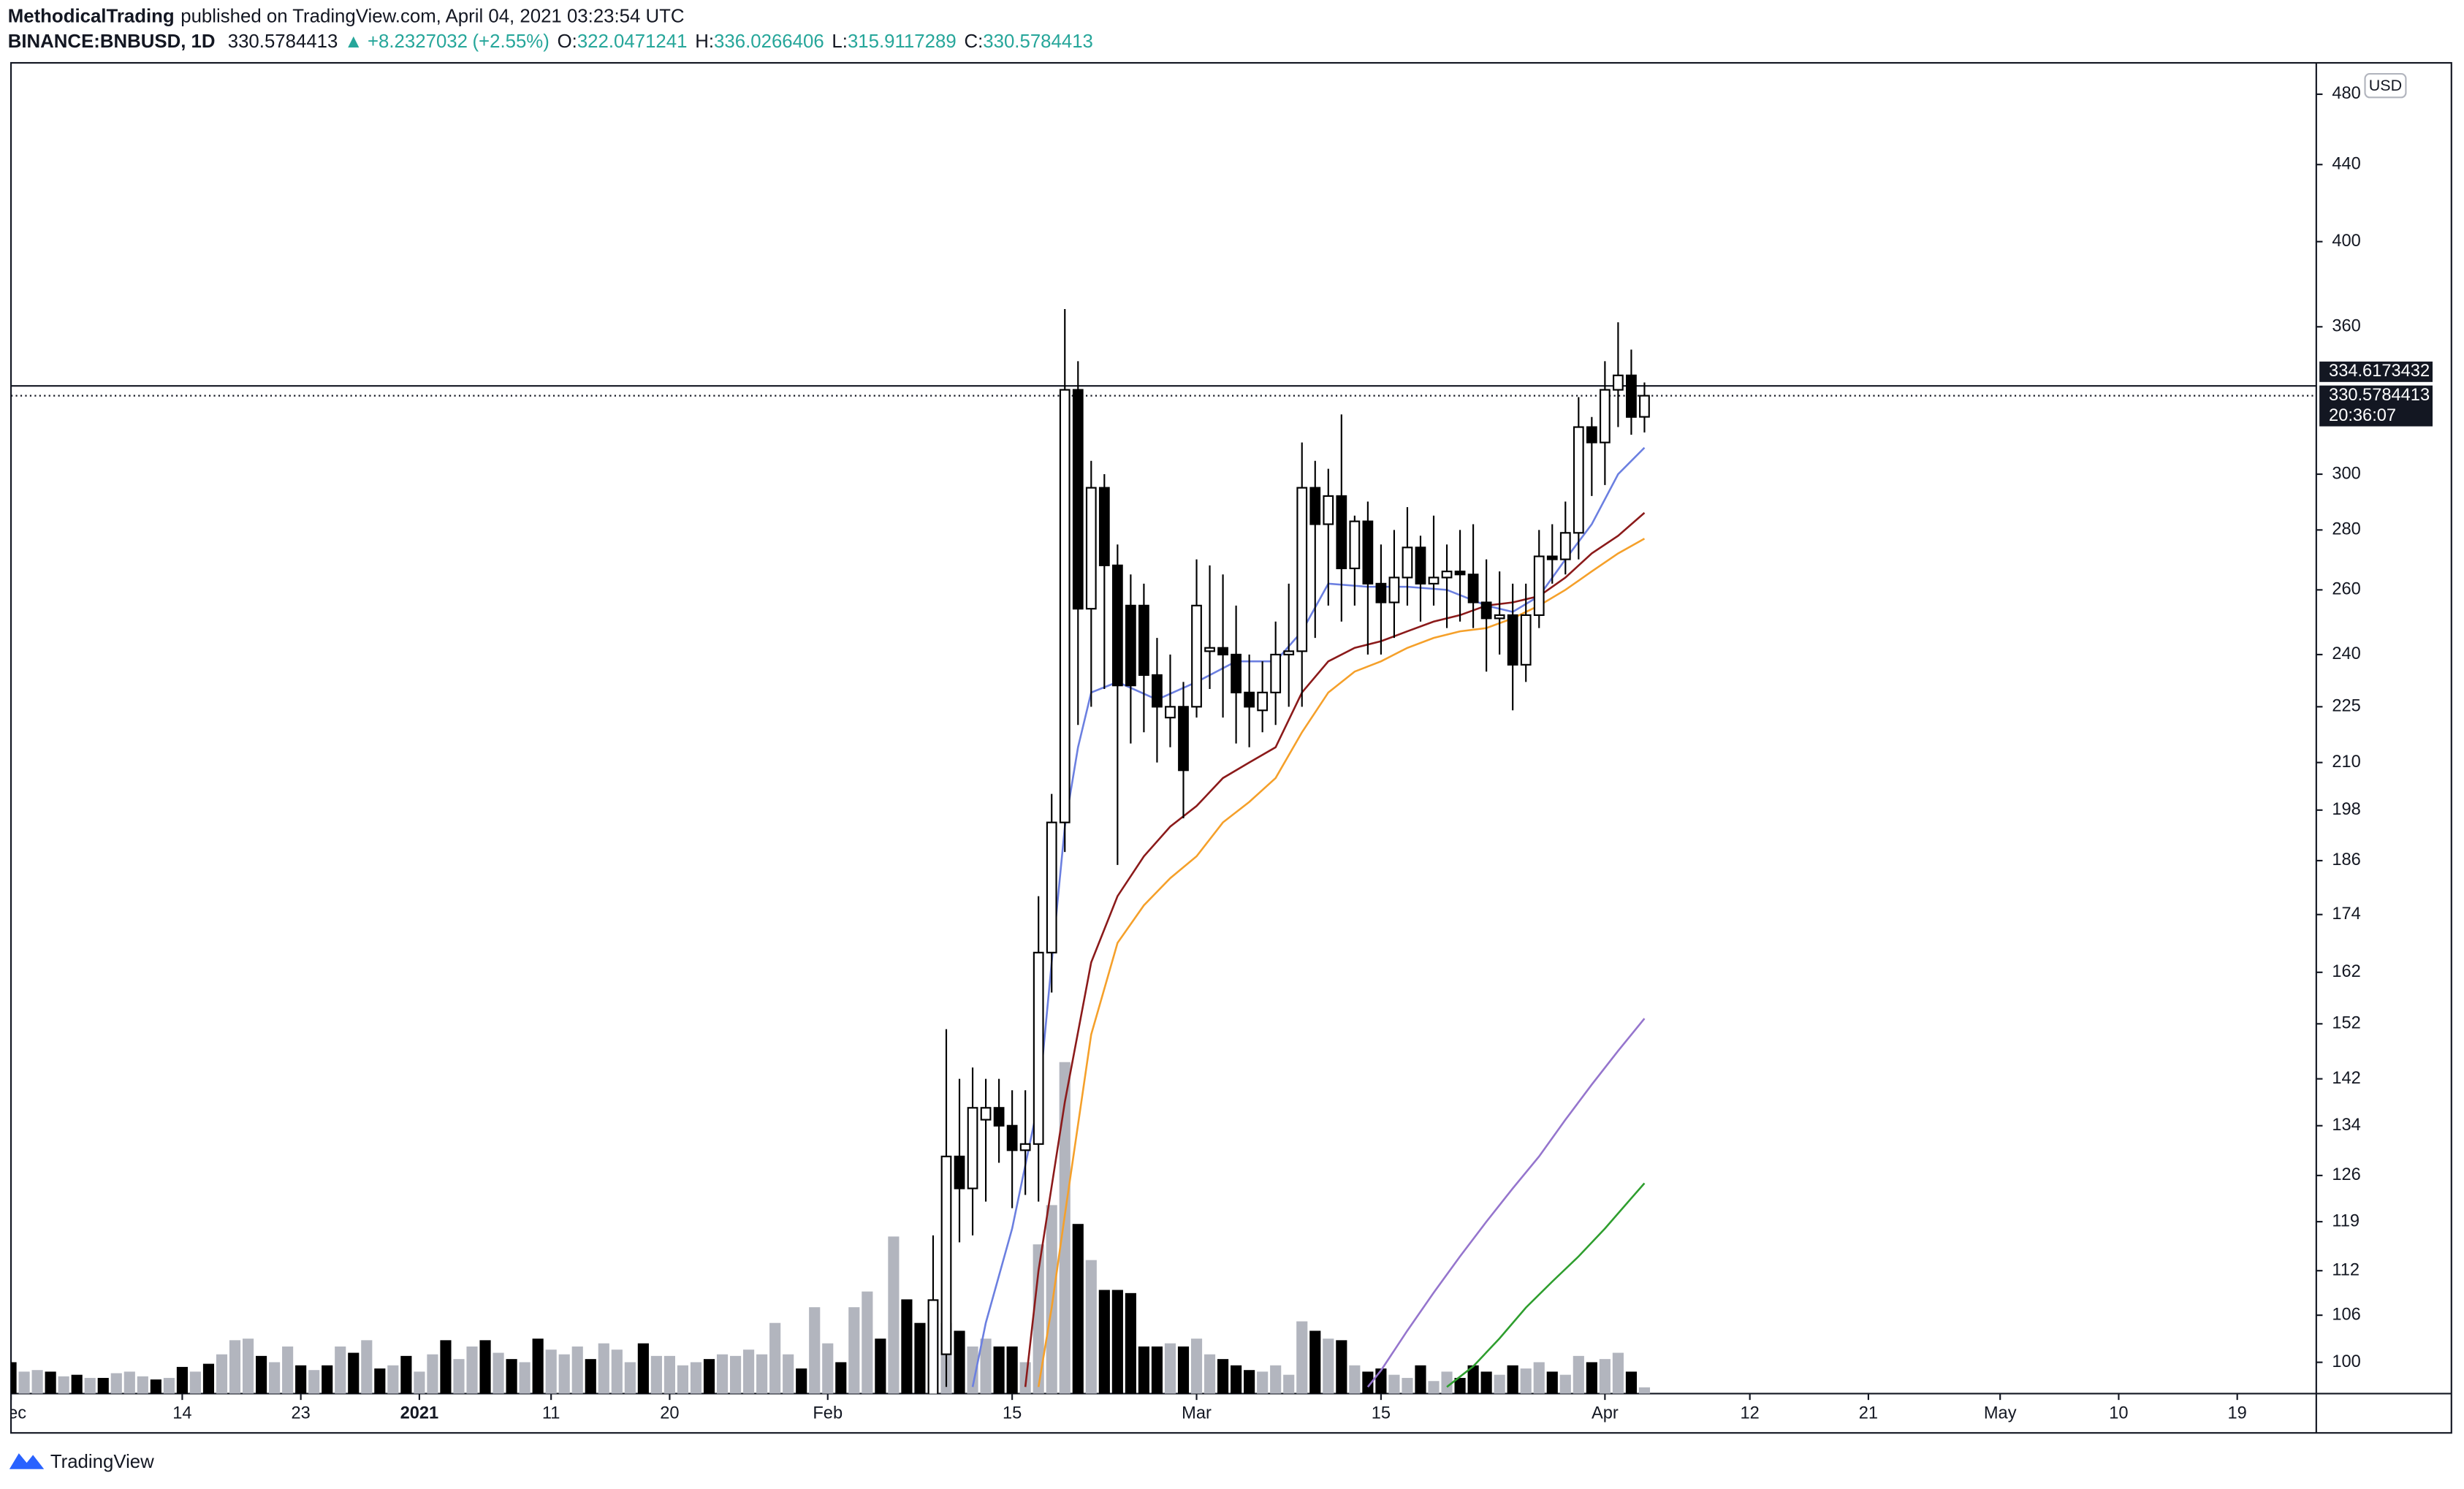 Image resolution: width=2464 pixels, height=1489 pixels. I want to click on footer-logo: TradingView, so click(81, 1462).